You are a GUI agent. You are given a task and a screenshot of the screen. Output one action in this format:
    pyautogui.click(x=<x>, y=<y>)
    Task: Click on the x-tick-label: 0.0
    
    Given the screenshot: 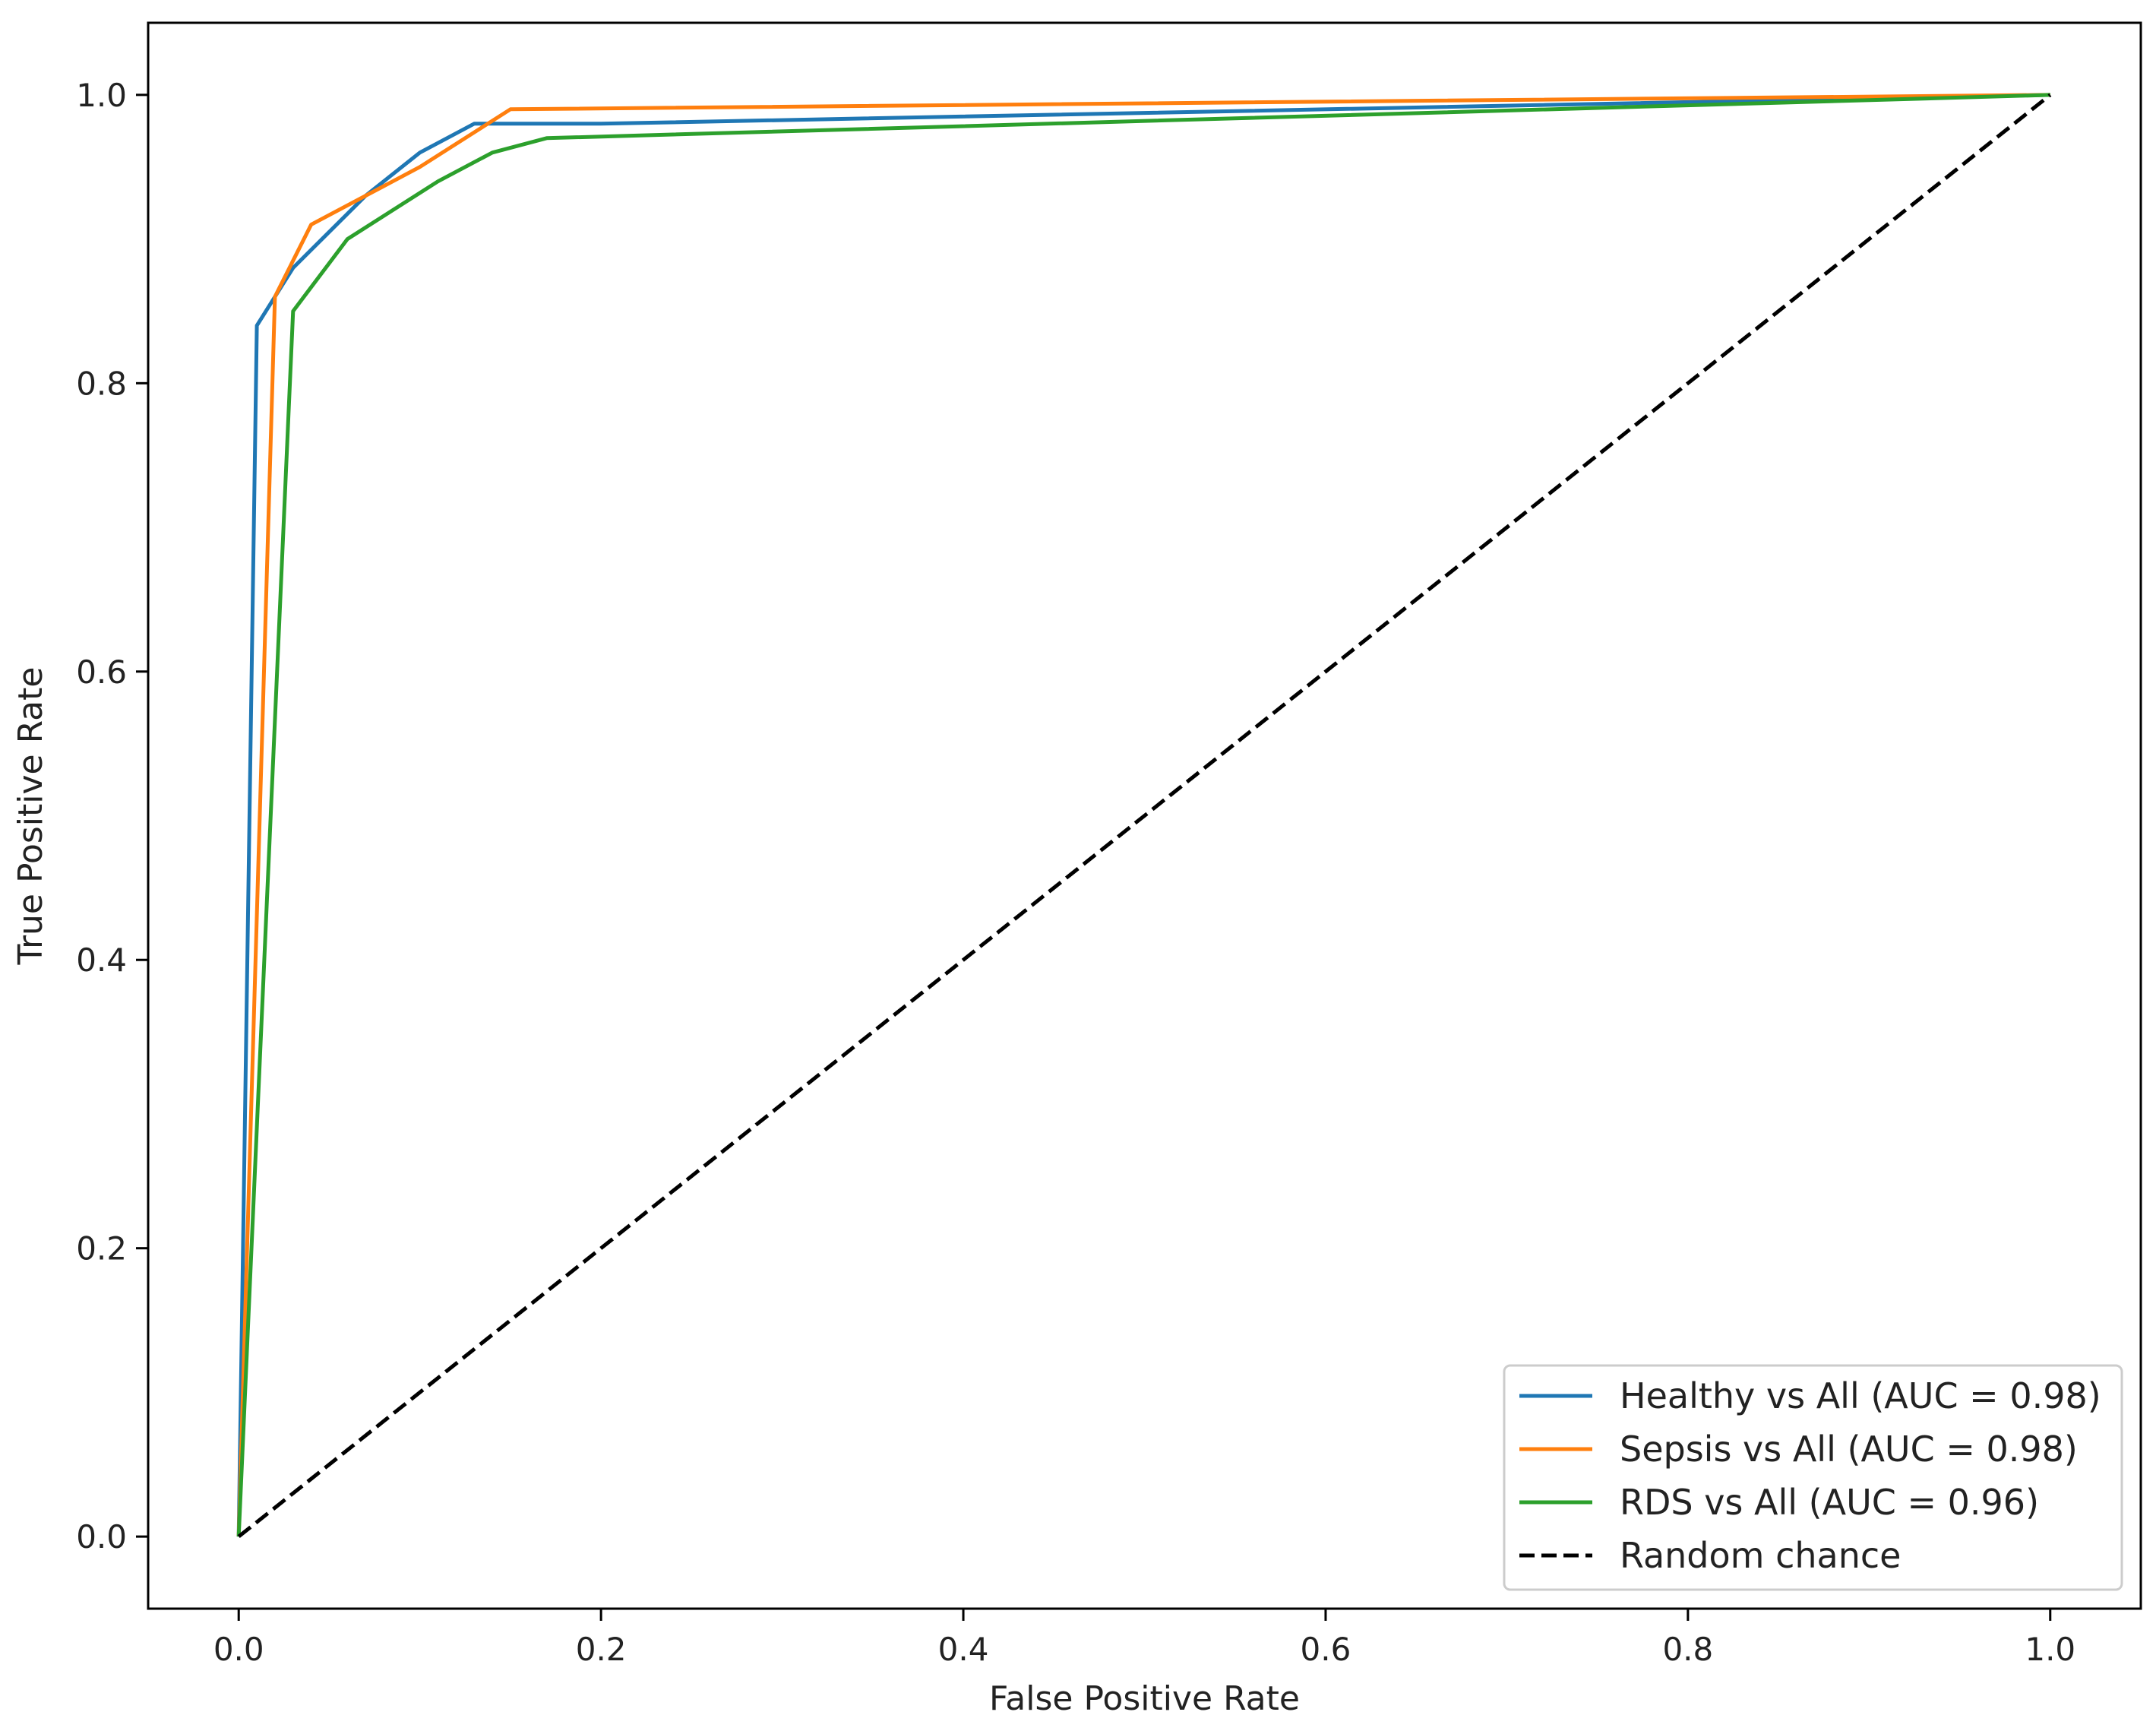 What is the action you would take?
    pyautogui.click(x=239, y=1649)
    